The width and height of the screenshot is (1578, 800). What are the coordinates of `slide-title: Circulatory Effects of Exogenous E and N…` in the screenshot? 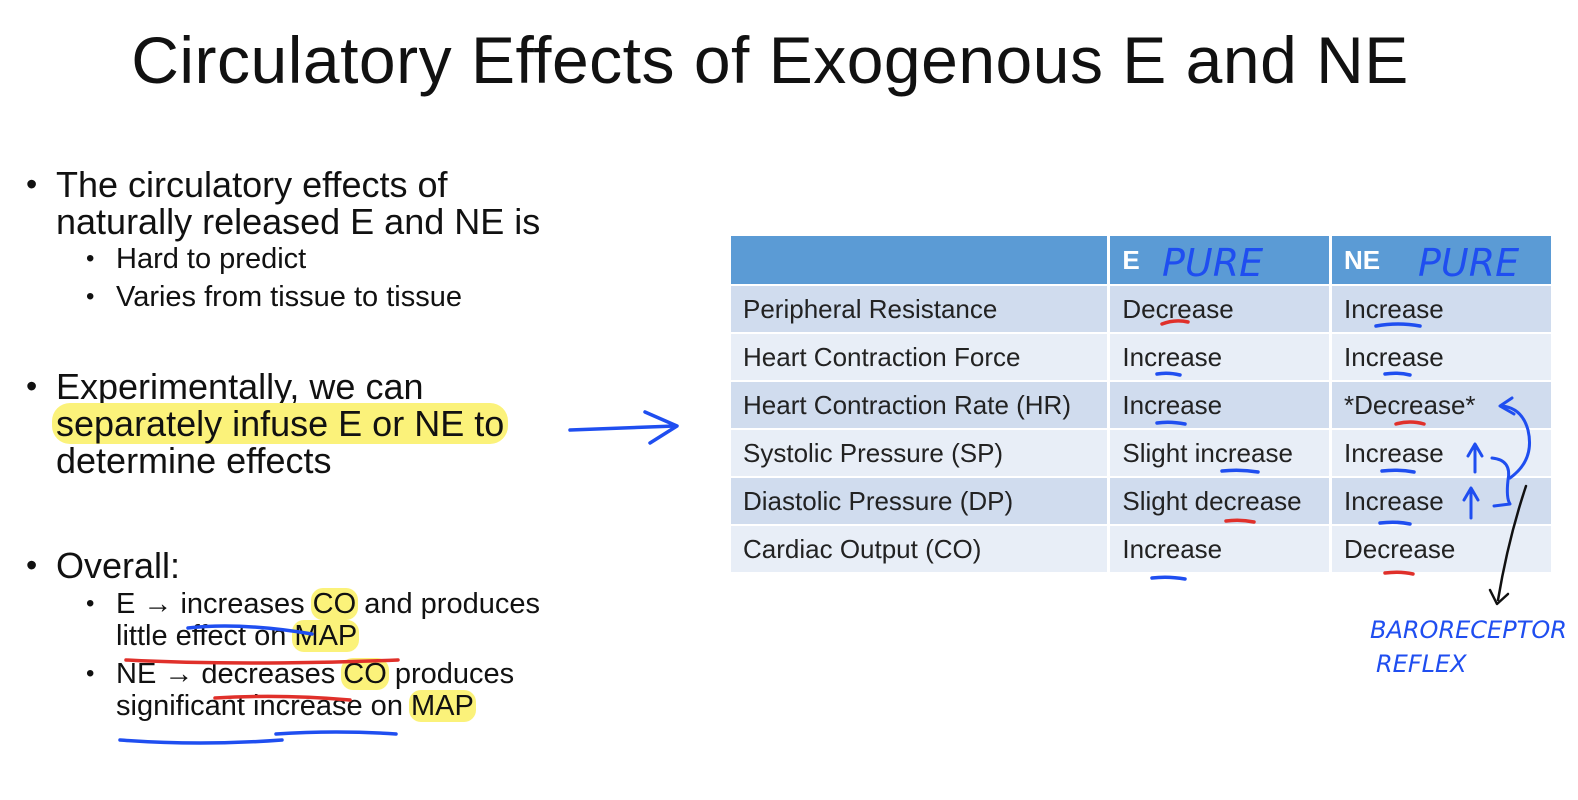 It's located at (770, 60).